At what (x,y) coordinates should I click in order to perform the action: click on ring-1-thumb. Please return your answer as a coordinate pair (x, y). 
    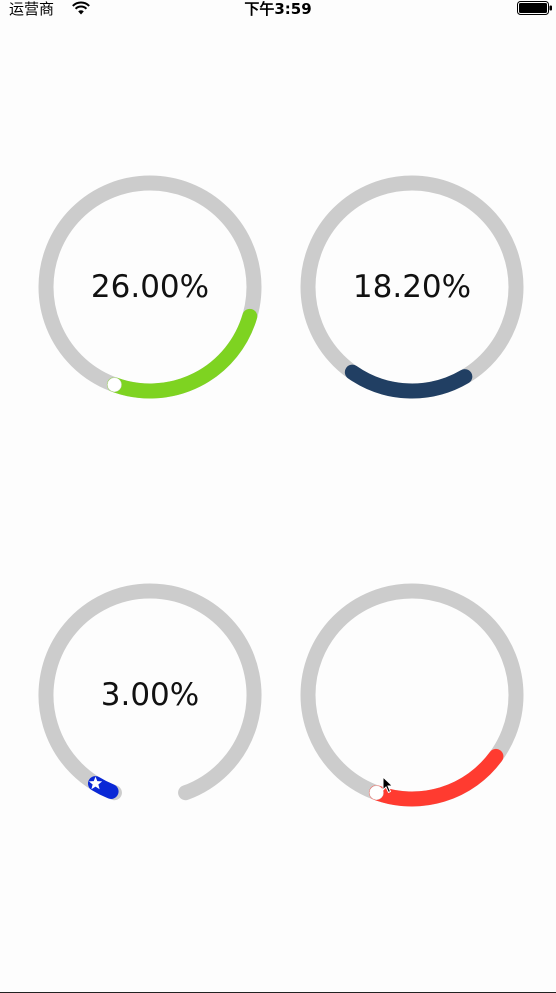
    Looking at the image, I should click on (114, 384).